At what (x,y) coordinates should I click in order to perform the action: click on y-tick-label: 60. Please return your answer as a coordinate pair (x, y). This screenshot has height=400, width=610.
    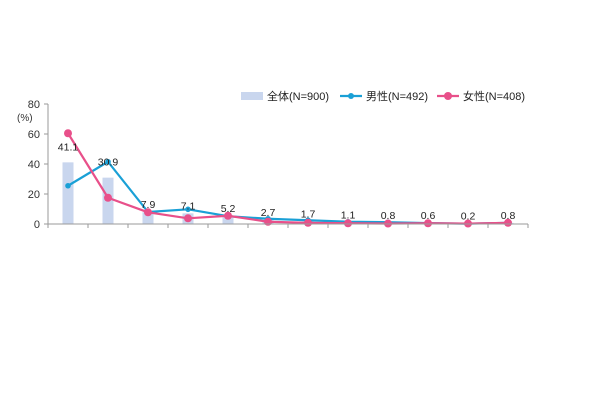
    Looking at the image, I should click on (34, 135).